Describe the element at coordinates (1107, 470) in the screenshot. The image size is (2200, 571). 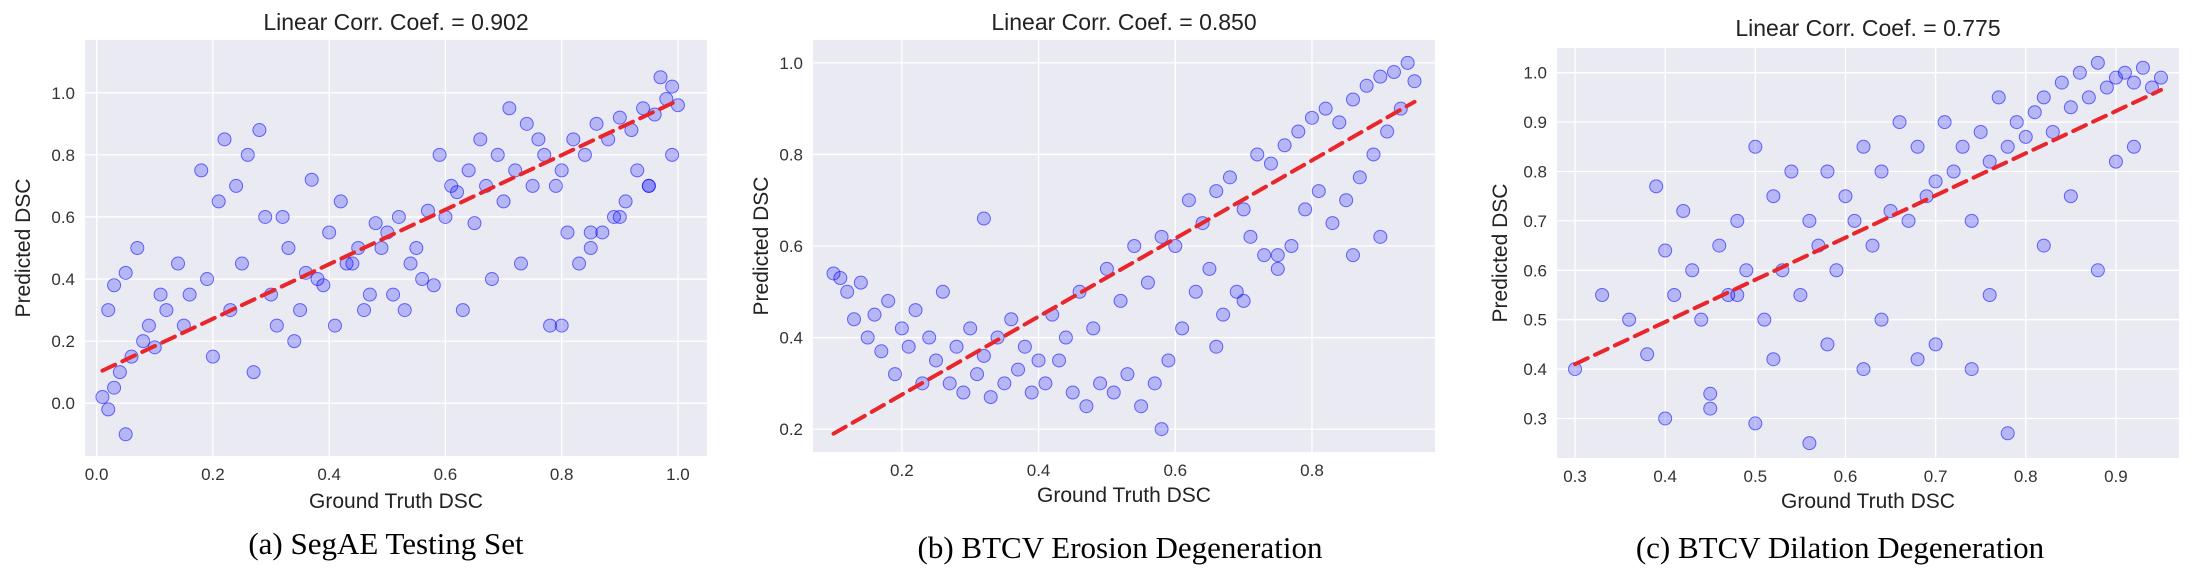
I see `x-ticks: 0.2 0.4 0.6 0.8` at that location.